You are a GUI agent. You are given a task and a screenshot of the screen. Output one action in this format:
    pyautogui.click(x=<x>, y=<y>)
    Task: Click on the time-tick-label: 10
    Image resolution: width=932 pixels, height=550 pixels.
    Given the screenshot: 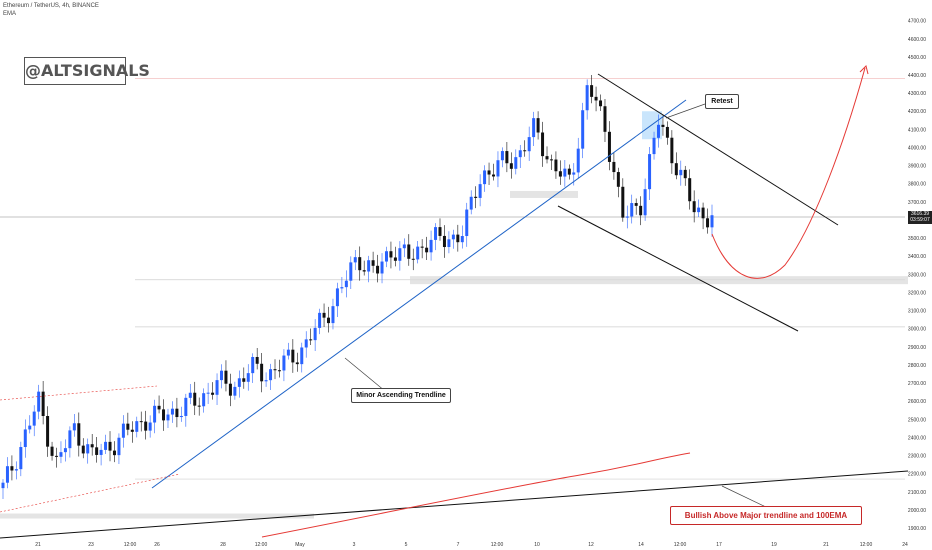 What is the action you would take?
    pyautogui.click(x=537, y=545)
    